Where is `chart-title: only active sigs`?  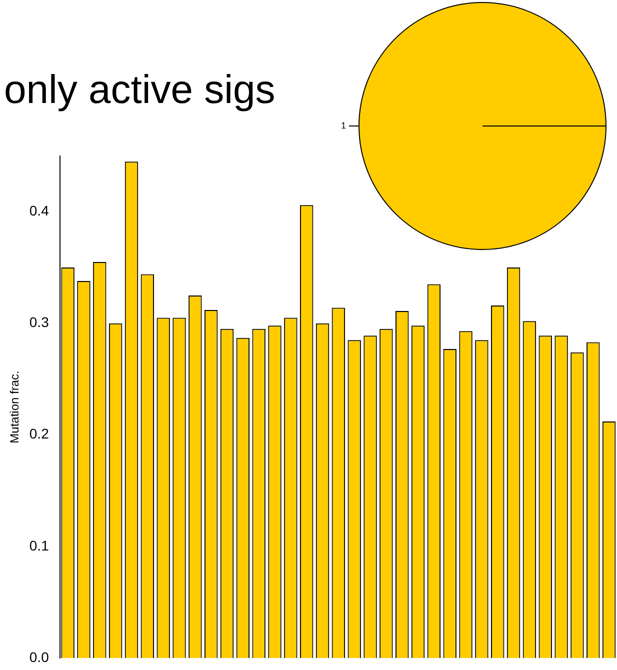 chart-title: only active sigs is located at coordinates (140, 90).